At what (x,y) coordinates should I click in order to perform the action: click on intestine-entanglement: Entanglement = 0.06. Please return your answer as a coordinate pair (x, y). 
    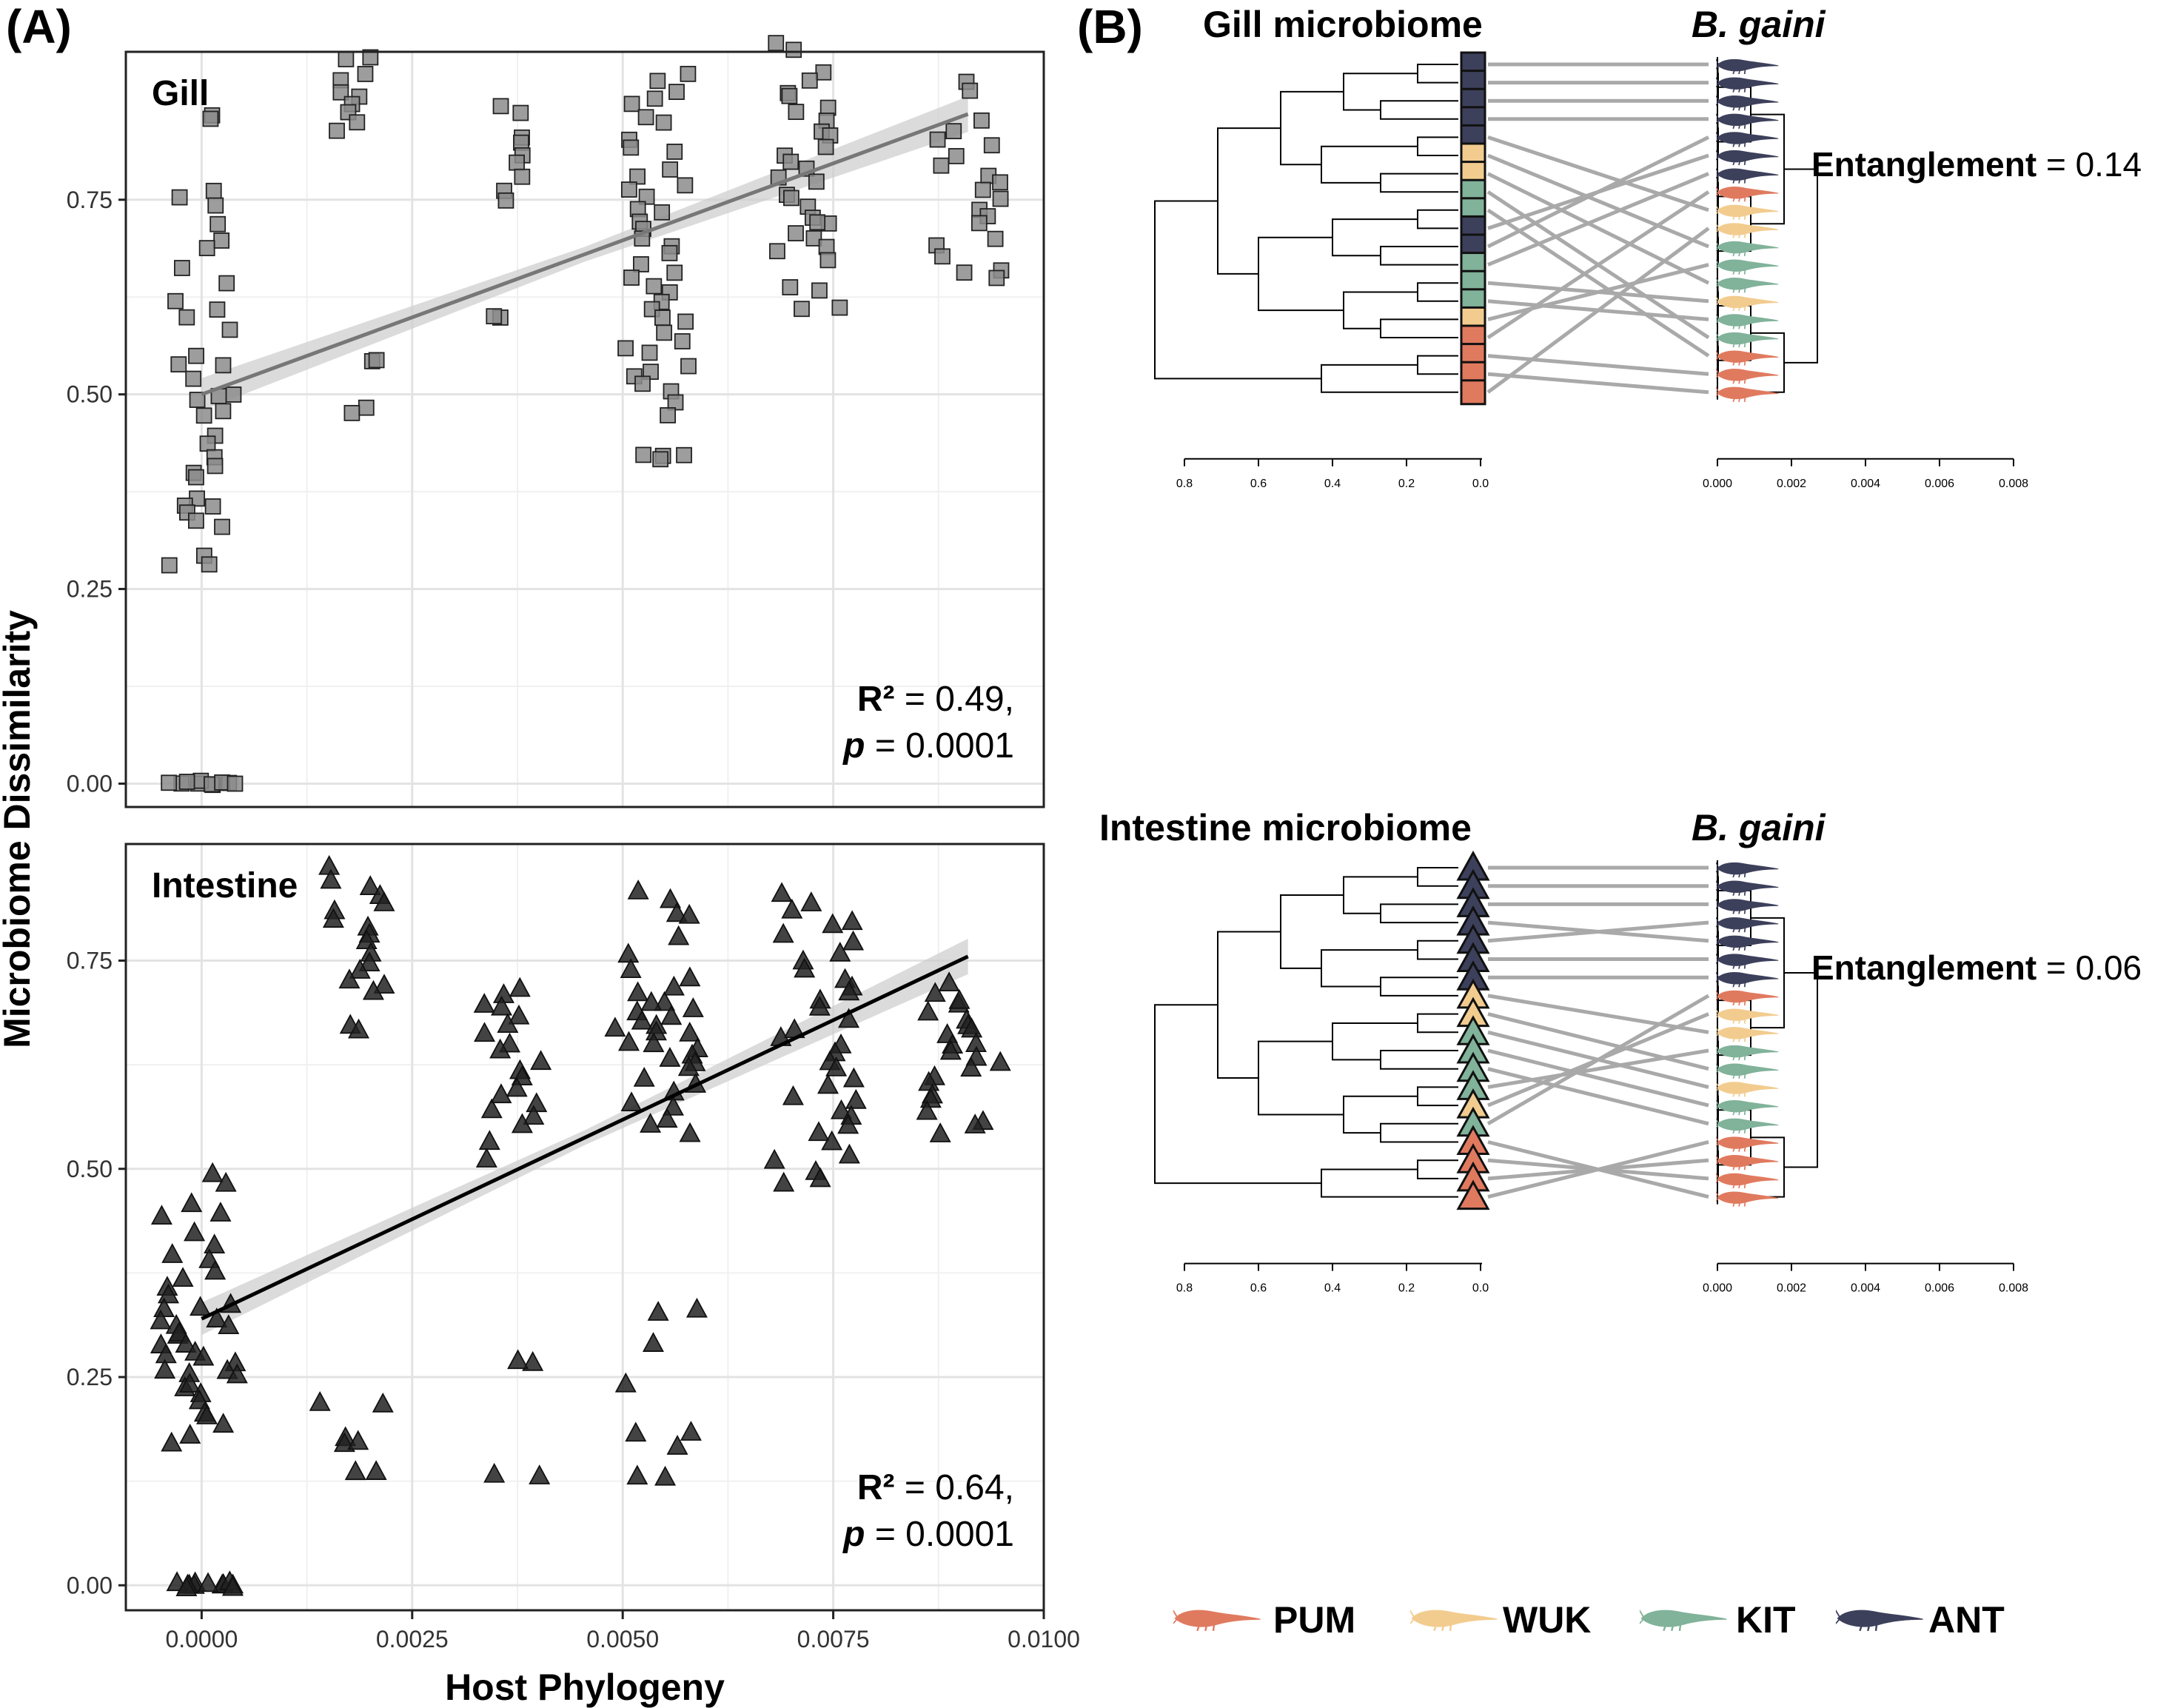
    Looking at the image, I should click on (1977, 967).